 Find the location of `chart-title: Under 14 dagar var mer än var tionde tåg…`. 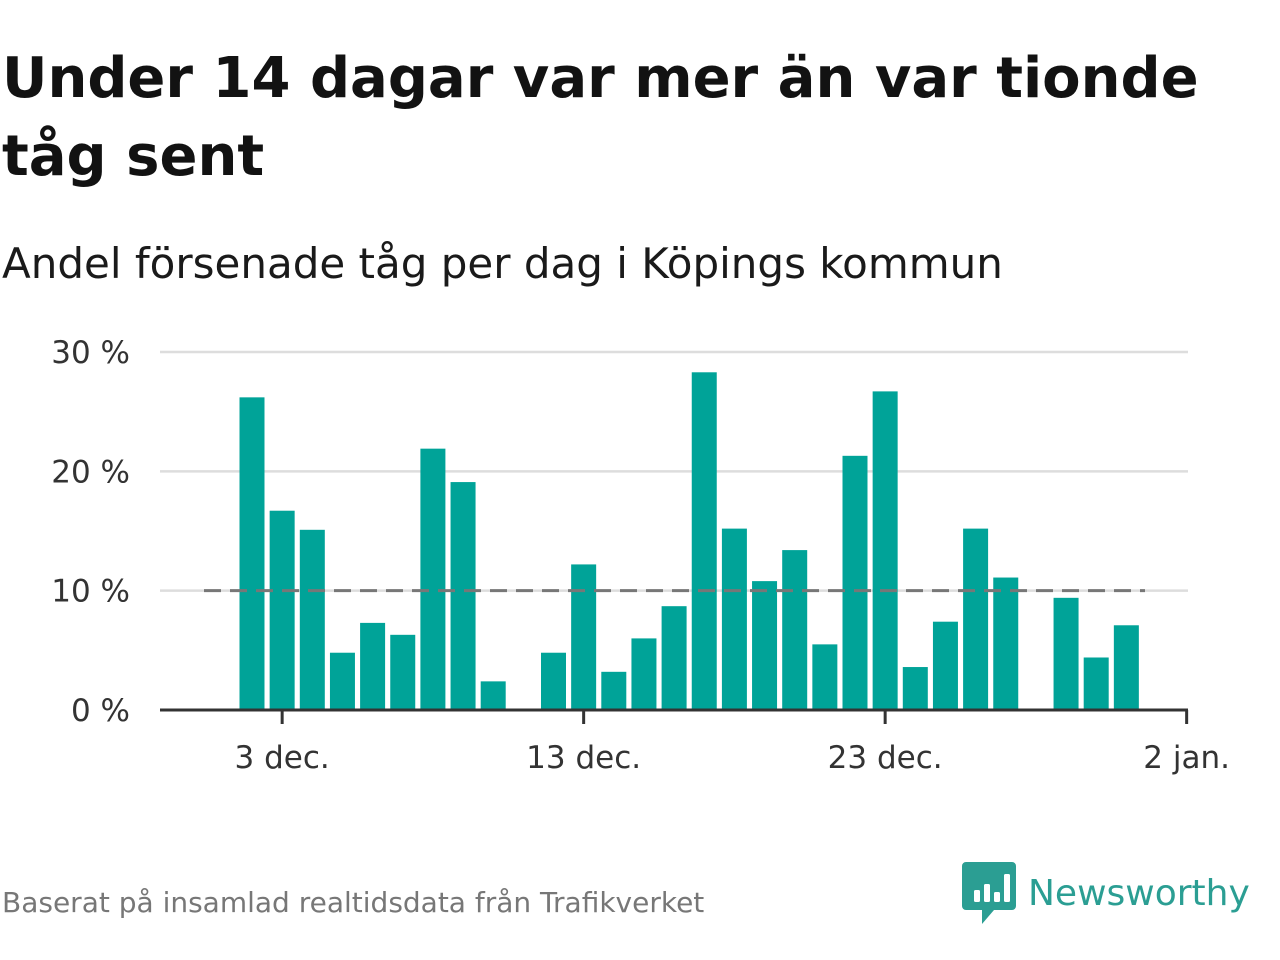

chart-title: Under 14 dagar var mer än var tionde tåg… is located at coordinates (600, 117).